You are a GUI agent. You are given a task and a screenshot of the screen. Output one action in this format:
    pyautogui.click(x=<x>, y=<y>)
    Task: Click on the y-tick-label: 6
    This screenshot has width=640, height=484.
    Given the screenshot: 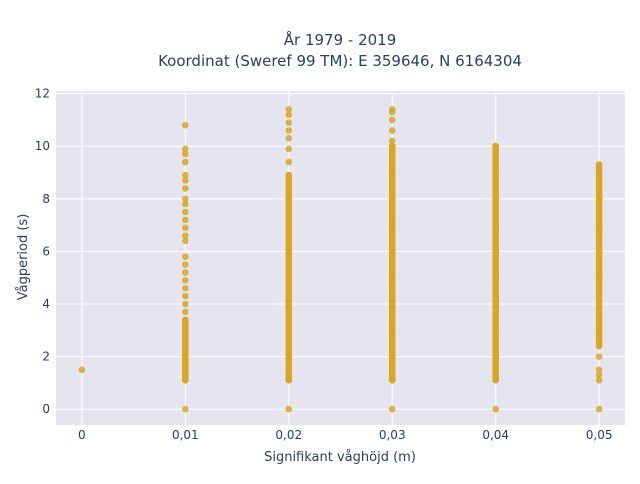 What is the action you would take?
    pyautogui.click(x=46, y=251)
    